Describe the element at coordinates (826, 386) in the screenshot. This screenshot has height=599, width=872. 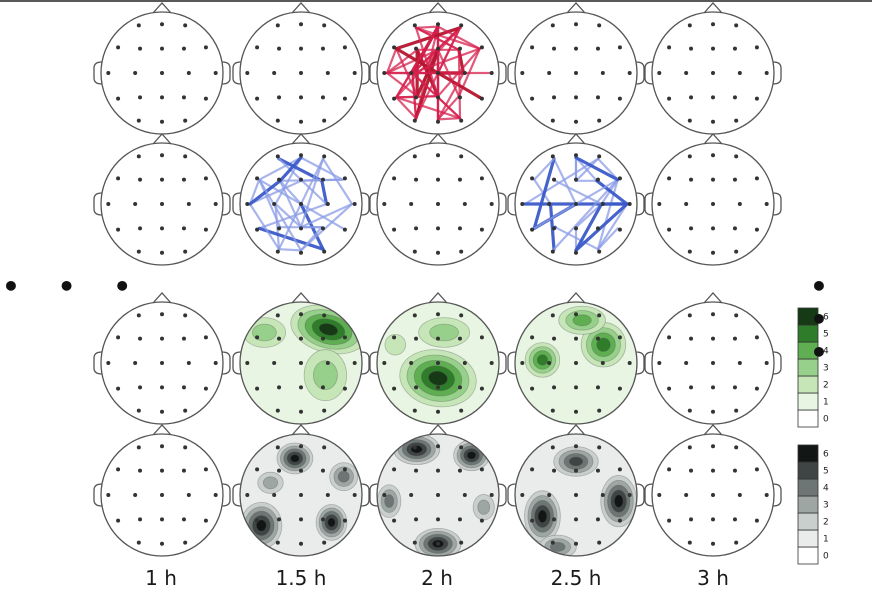
I see `colorbar-tick: 2` at that location.